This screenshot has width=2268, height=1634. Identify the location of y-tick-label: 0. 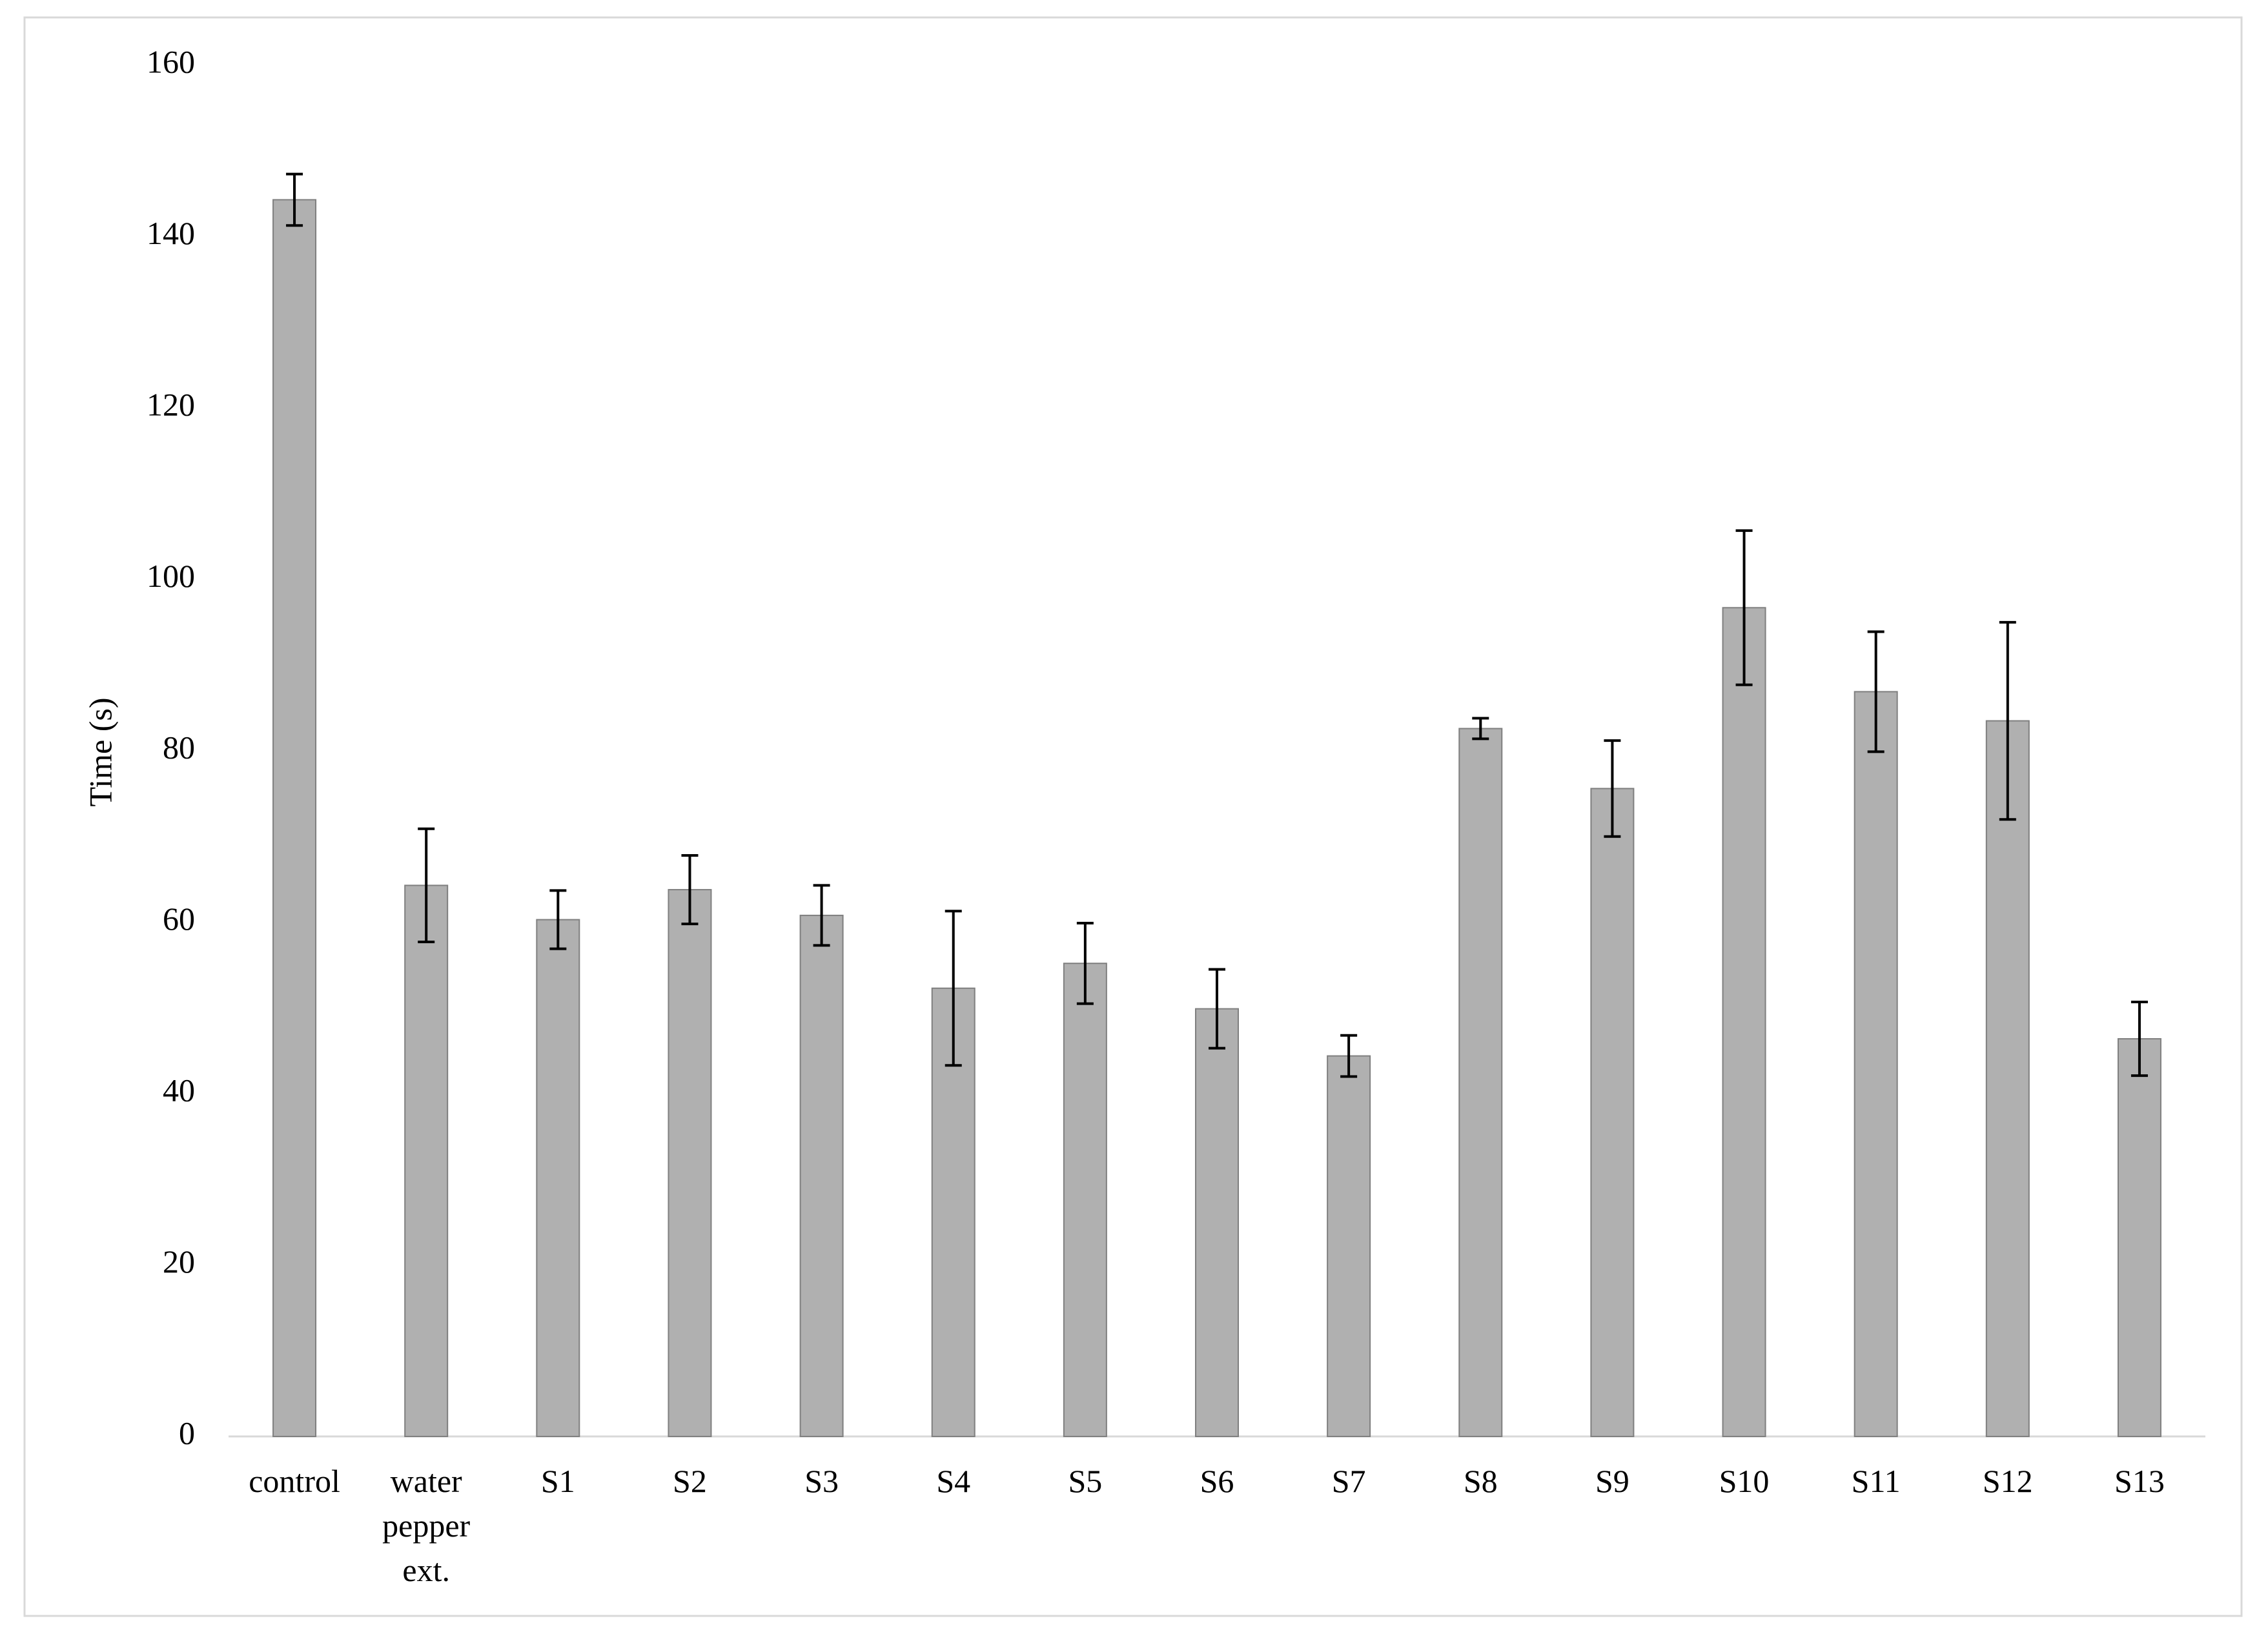
(187, 1432).